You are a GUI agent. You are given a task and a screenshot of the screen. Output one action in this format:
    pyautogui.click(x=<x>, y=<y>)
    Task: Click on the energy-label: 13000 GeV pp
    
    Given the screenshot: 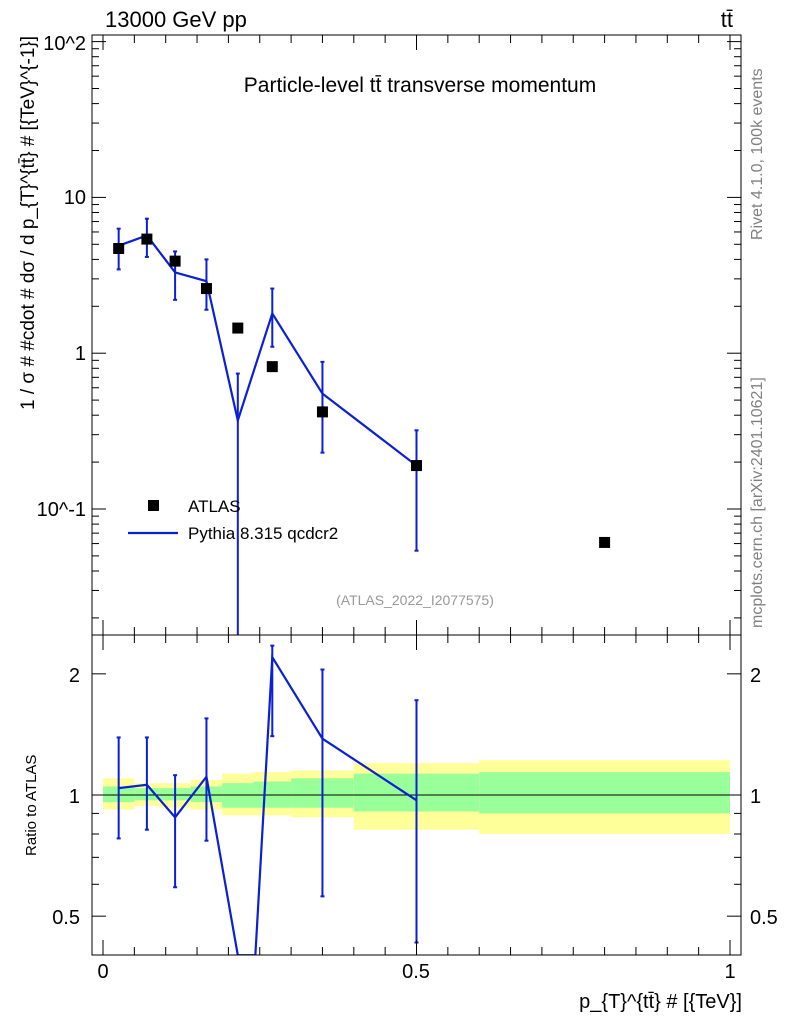 What is the action you would take?
    pyautogui.click(x=176, y=19)
    